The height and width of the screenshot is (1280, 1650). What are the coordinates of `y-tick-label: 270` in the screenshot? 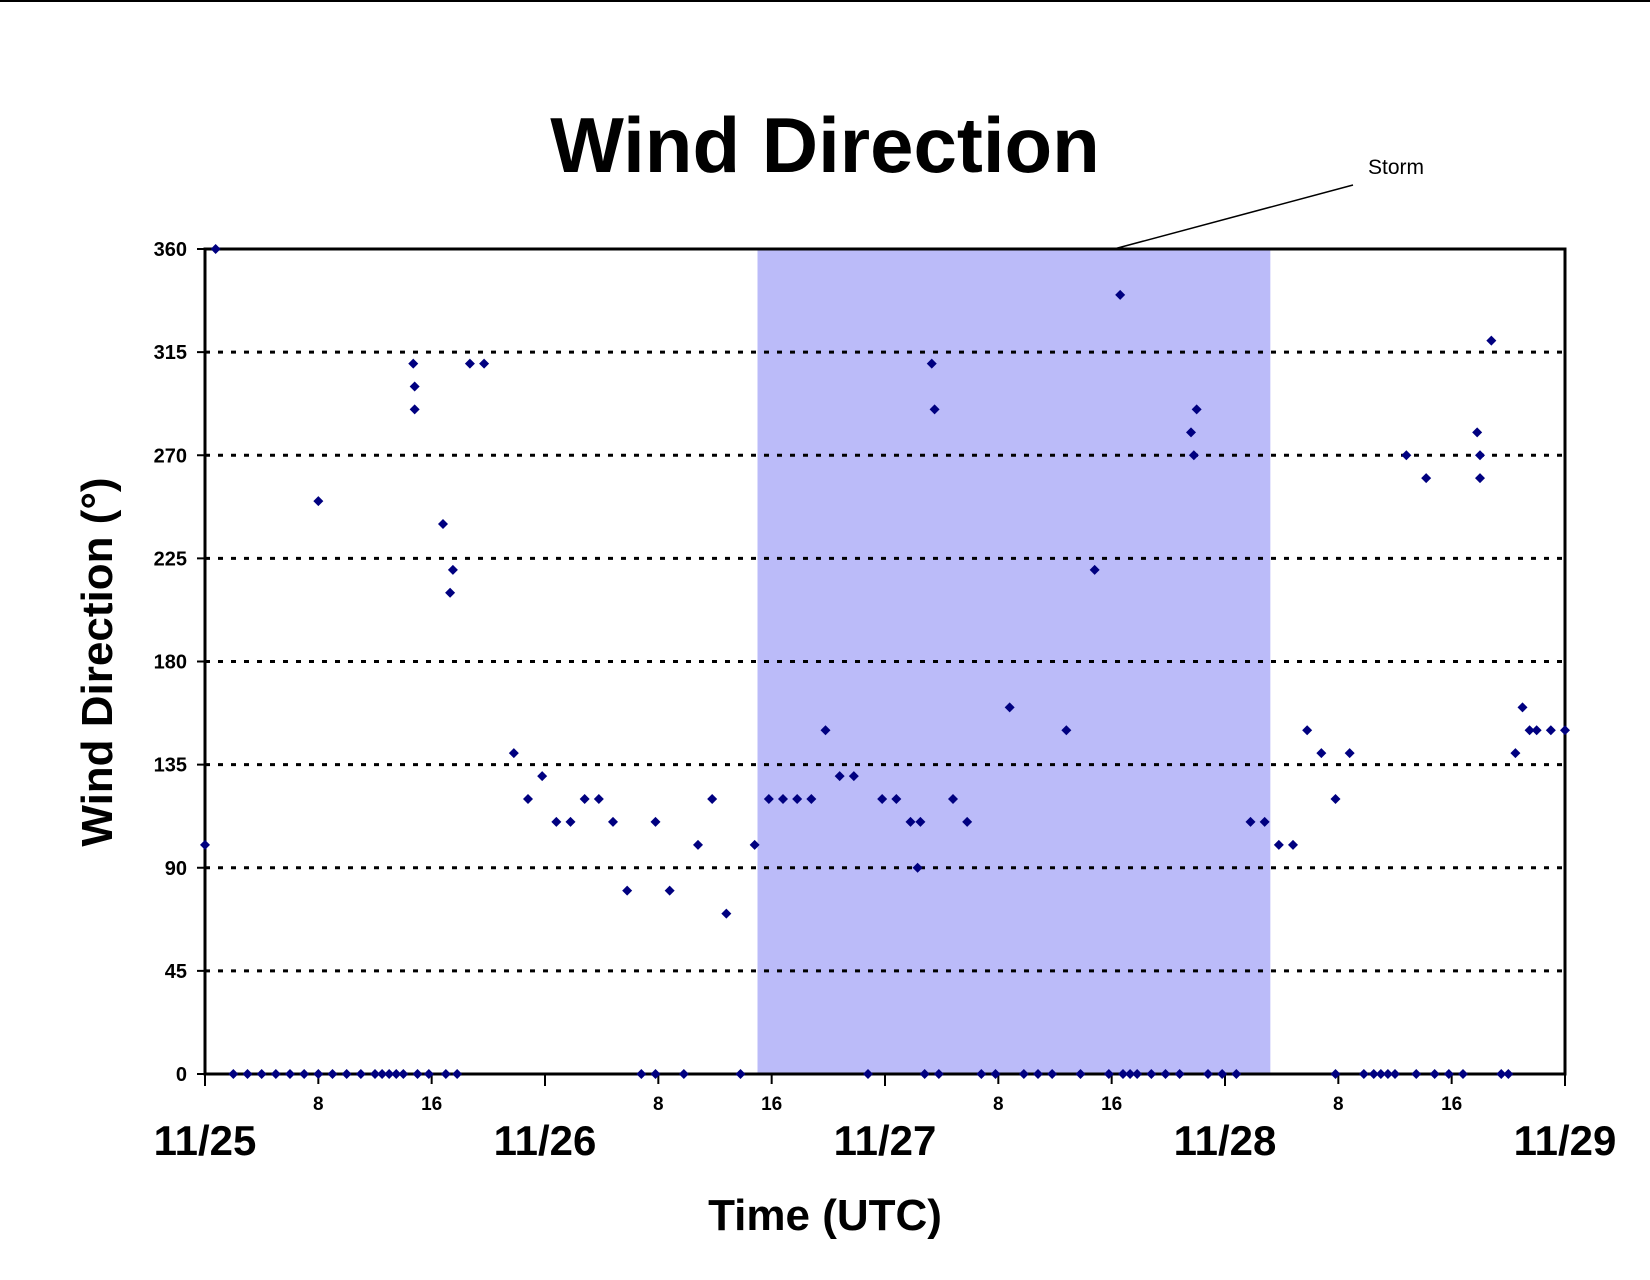 It's located at (170, 456).